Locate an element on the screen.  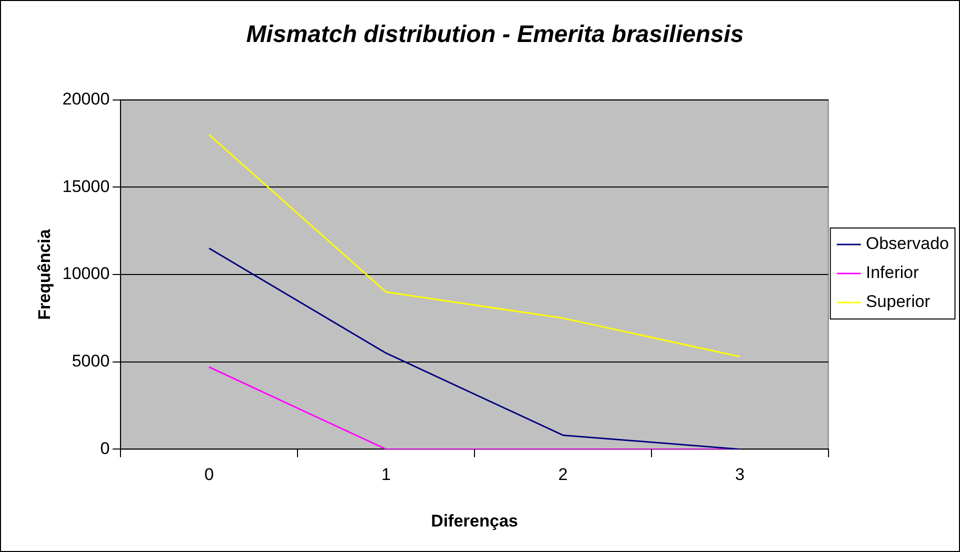
y-tick-label: 0 is located at coordinates (105, 448).